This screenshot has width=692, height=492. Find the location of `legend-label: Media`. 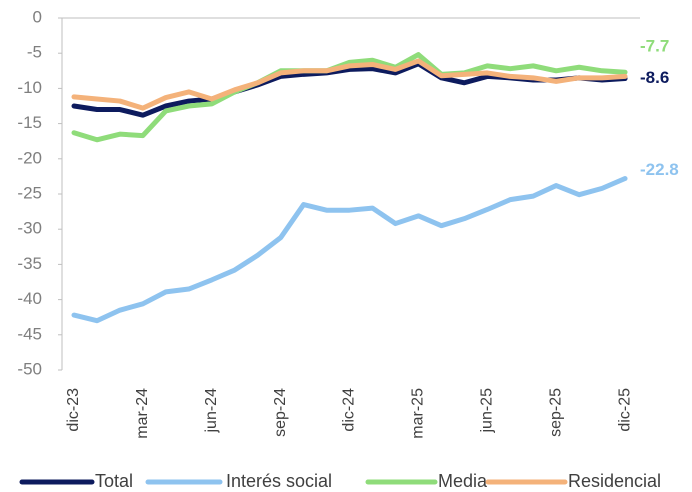

legend-label: Media is located at coordinates (463, 481).